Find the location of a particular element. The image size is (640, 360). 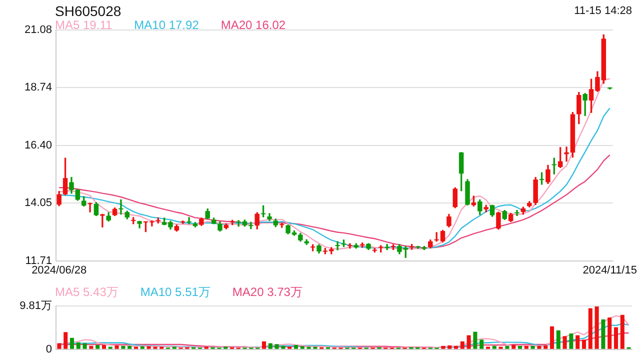

y-tick-label: 21.08 is located at coordinates (38, 30).